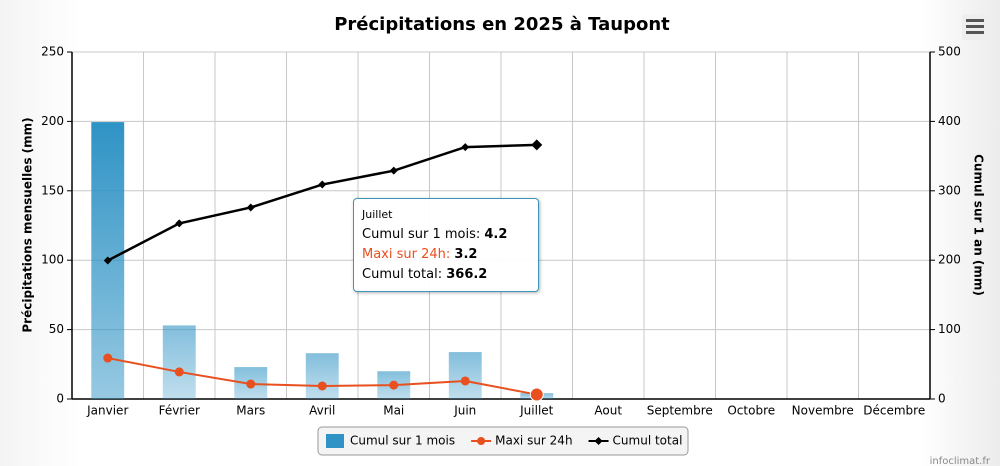 This screenshot has height=466, width=1000. Describe the element at coordinates (52, 121) in the screenshot. I see `y-tick-label: 200` at that location.